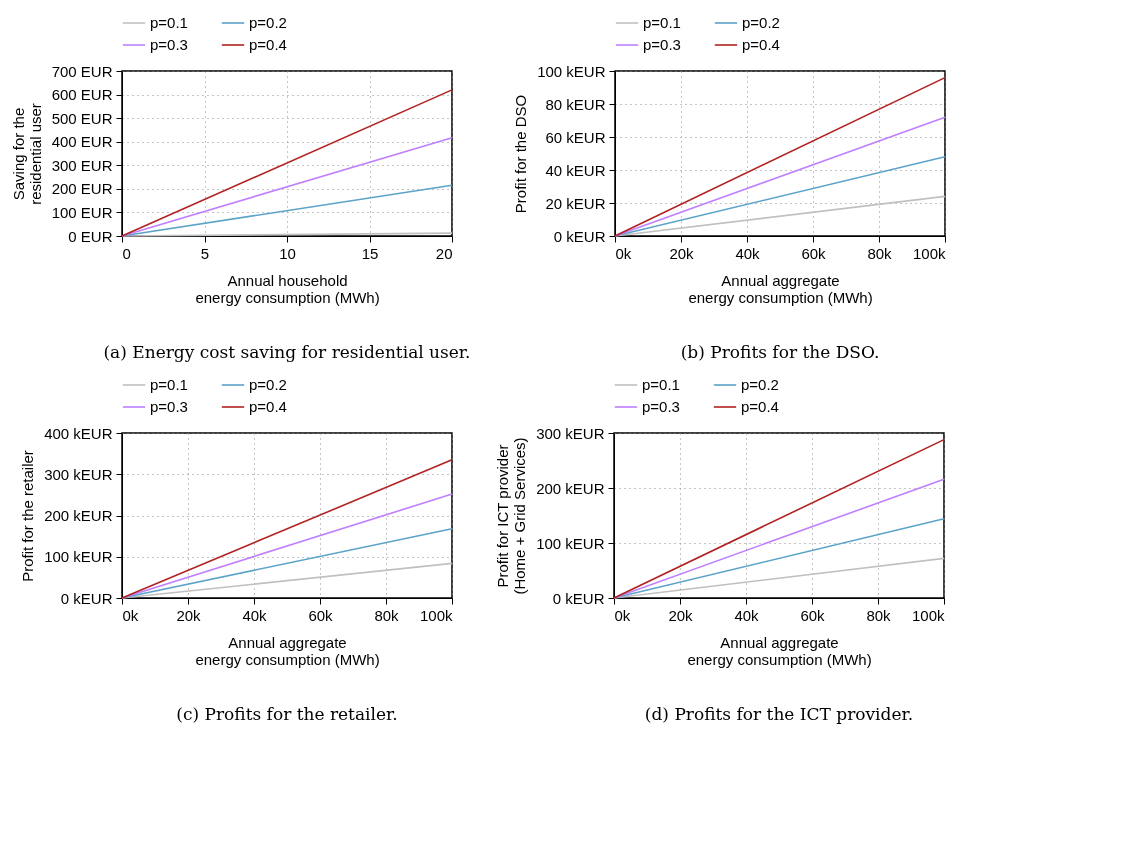  What do you see at coordinates (126, 253) in the screenshot?
I see `x-tick-label: 0` at bounding box center [126, 253].